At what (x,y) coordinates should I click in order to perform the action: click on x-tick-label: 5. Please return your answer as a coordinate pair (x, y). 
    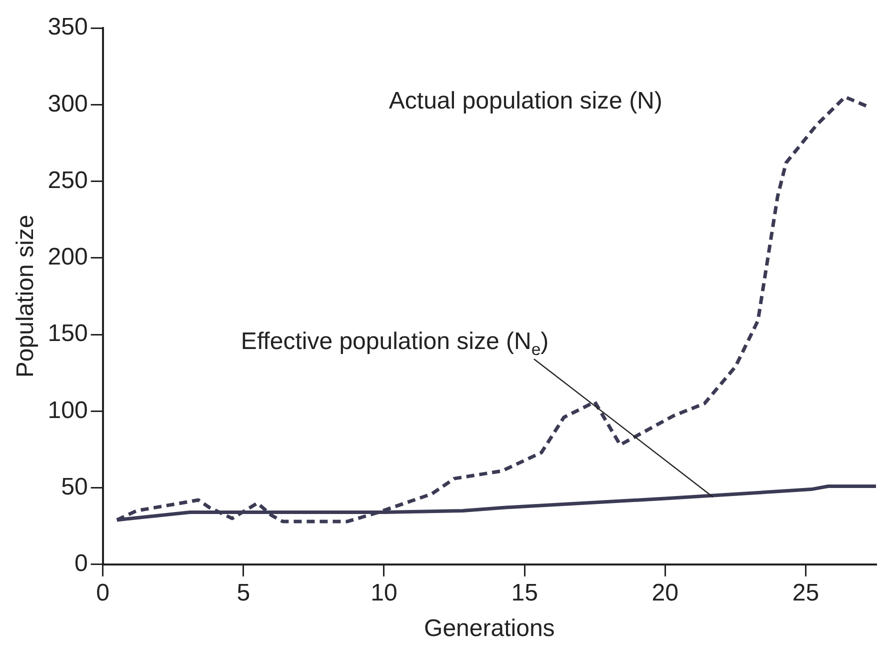
    Looking at the image, I should click on (243, 592).